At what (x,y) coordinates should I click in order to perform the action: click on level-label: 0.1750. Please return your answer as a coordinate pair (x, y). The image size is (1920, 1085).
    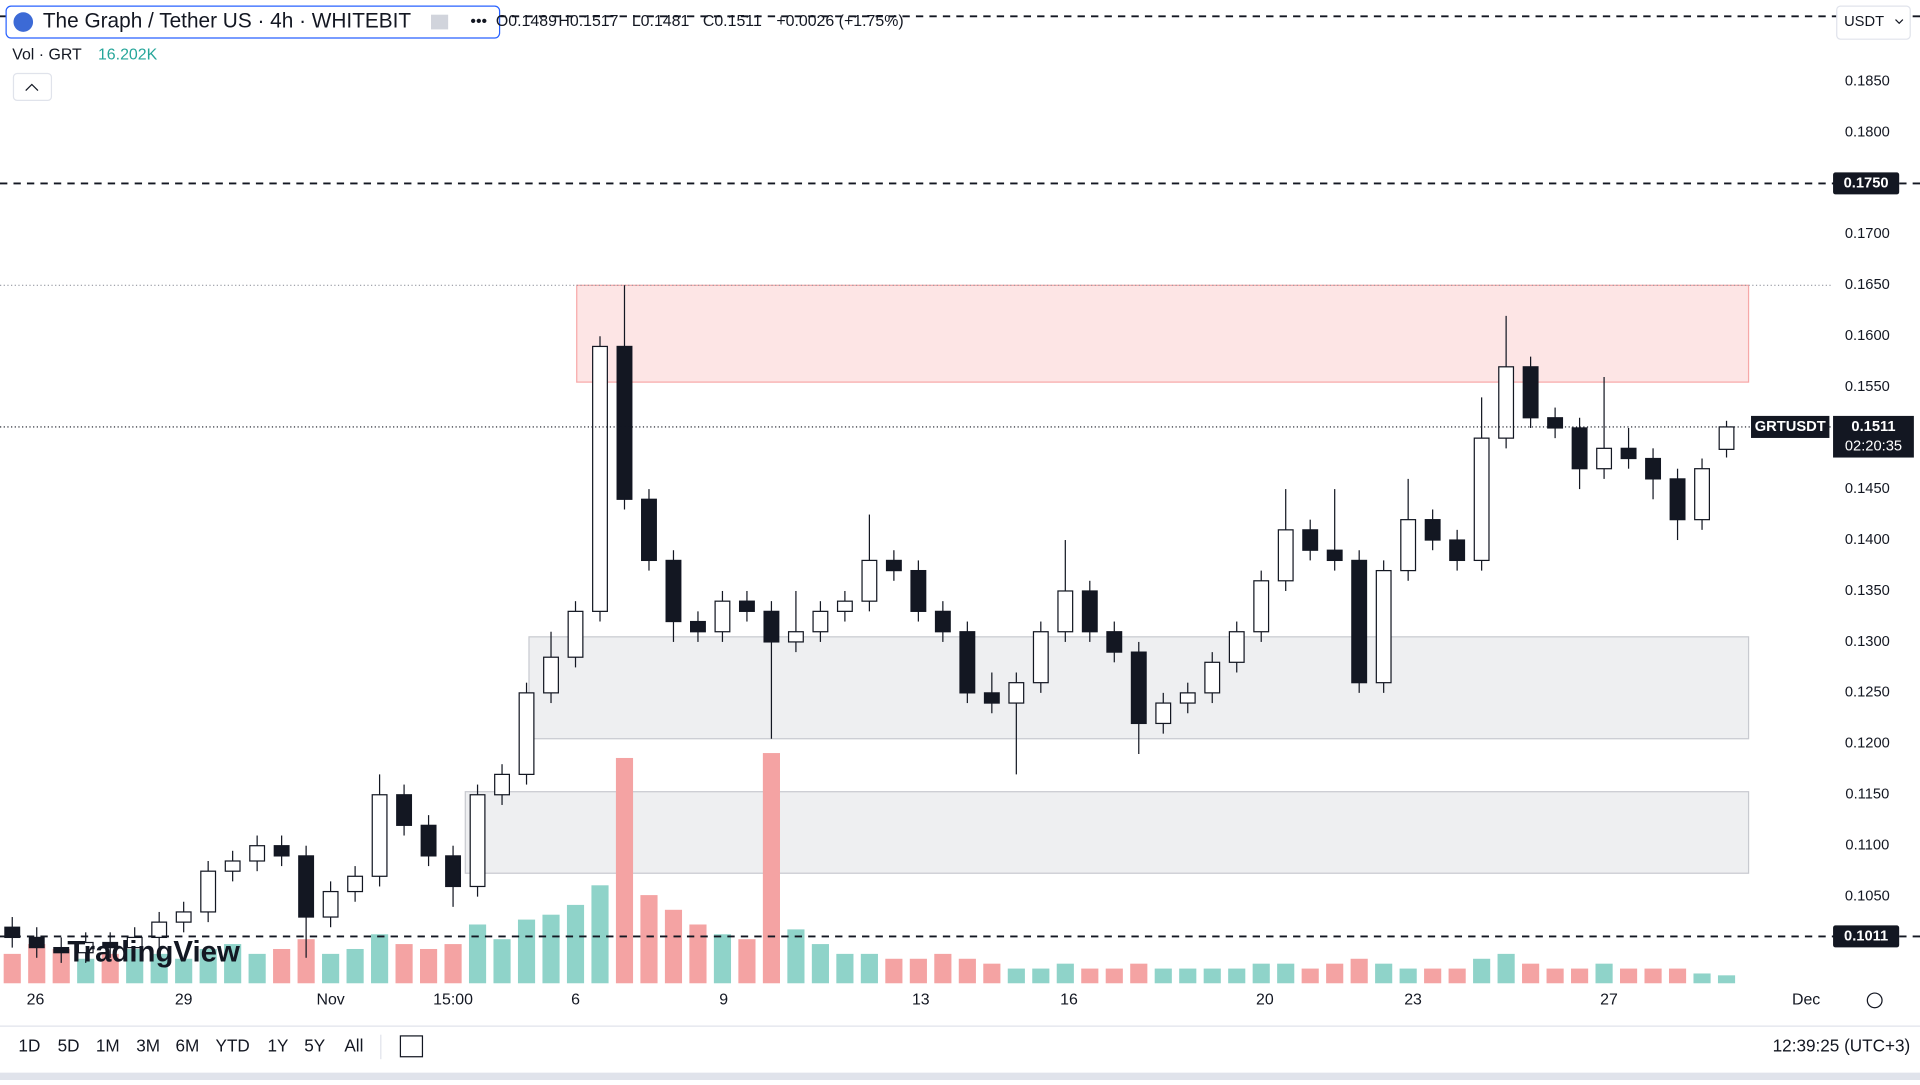
    Looking at the image, I should click on (1866, 183).